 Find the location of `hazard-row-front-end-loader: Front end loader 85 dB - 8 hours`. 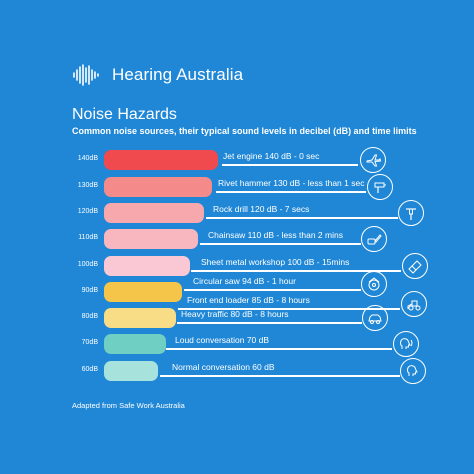

hazard-row-front-end-loader: Front end loader 85 dB - 8 hours is located at coordinates (237, 304).